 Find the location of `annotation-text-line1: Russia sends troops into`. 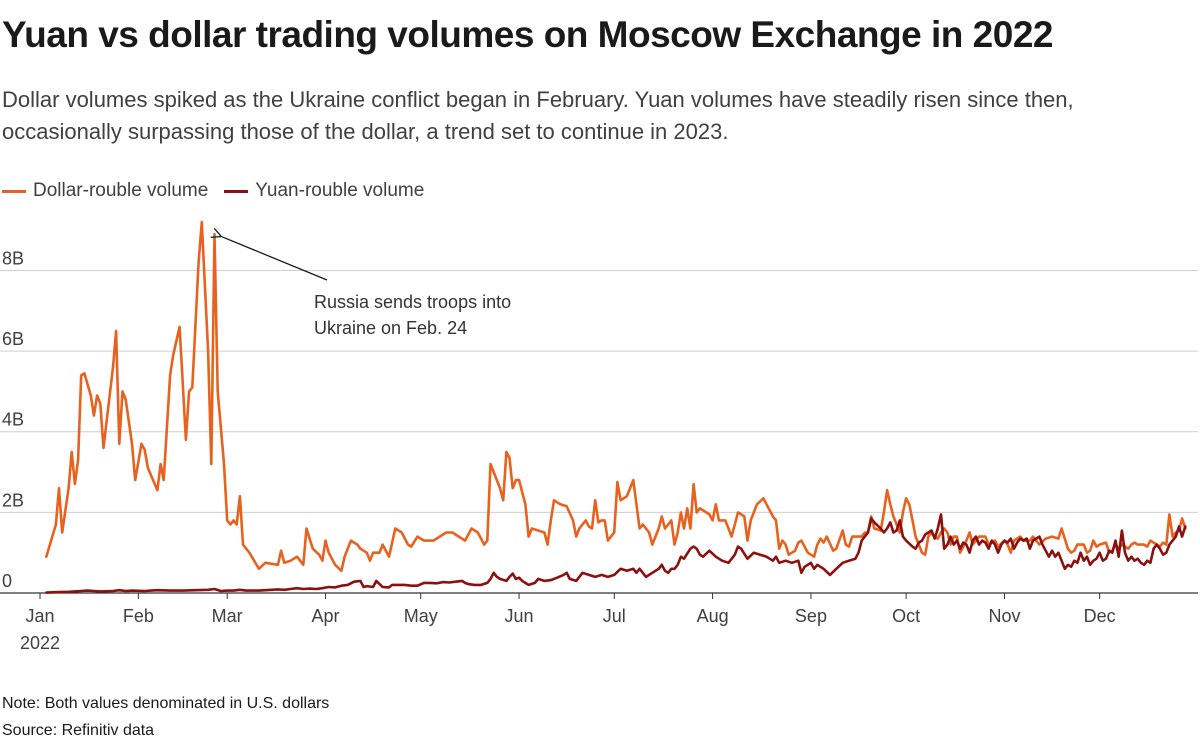

annotation-text-line1: Russia sends troops into is located at coordinates (412, 302).